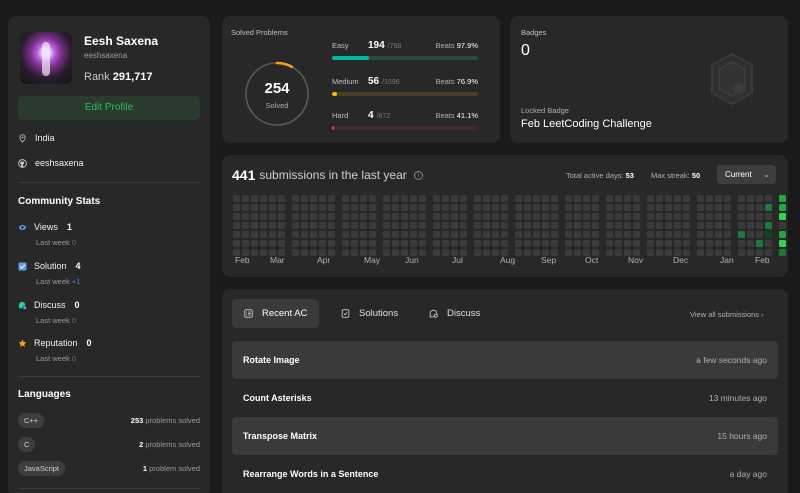 Image resolution: width=800 pixels, height=493 pixels. I want to click on tab-solutions: Solutions, so click(369, 313).